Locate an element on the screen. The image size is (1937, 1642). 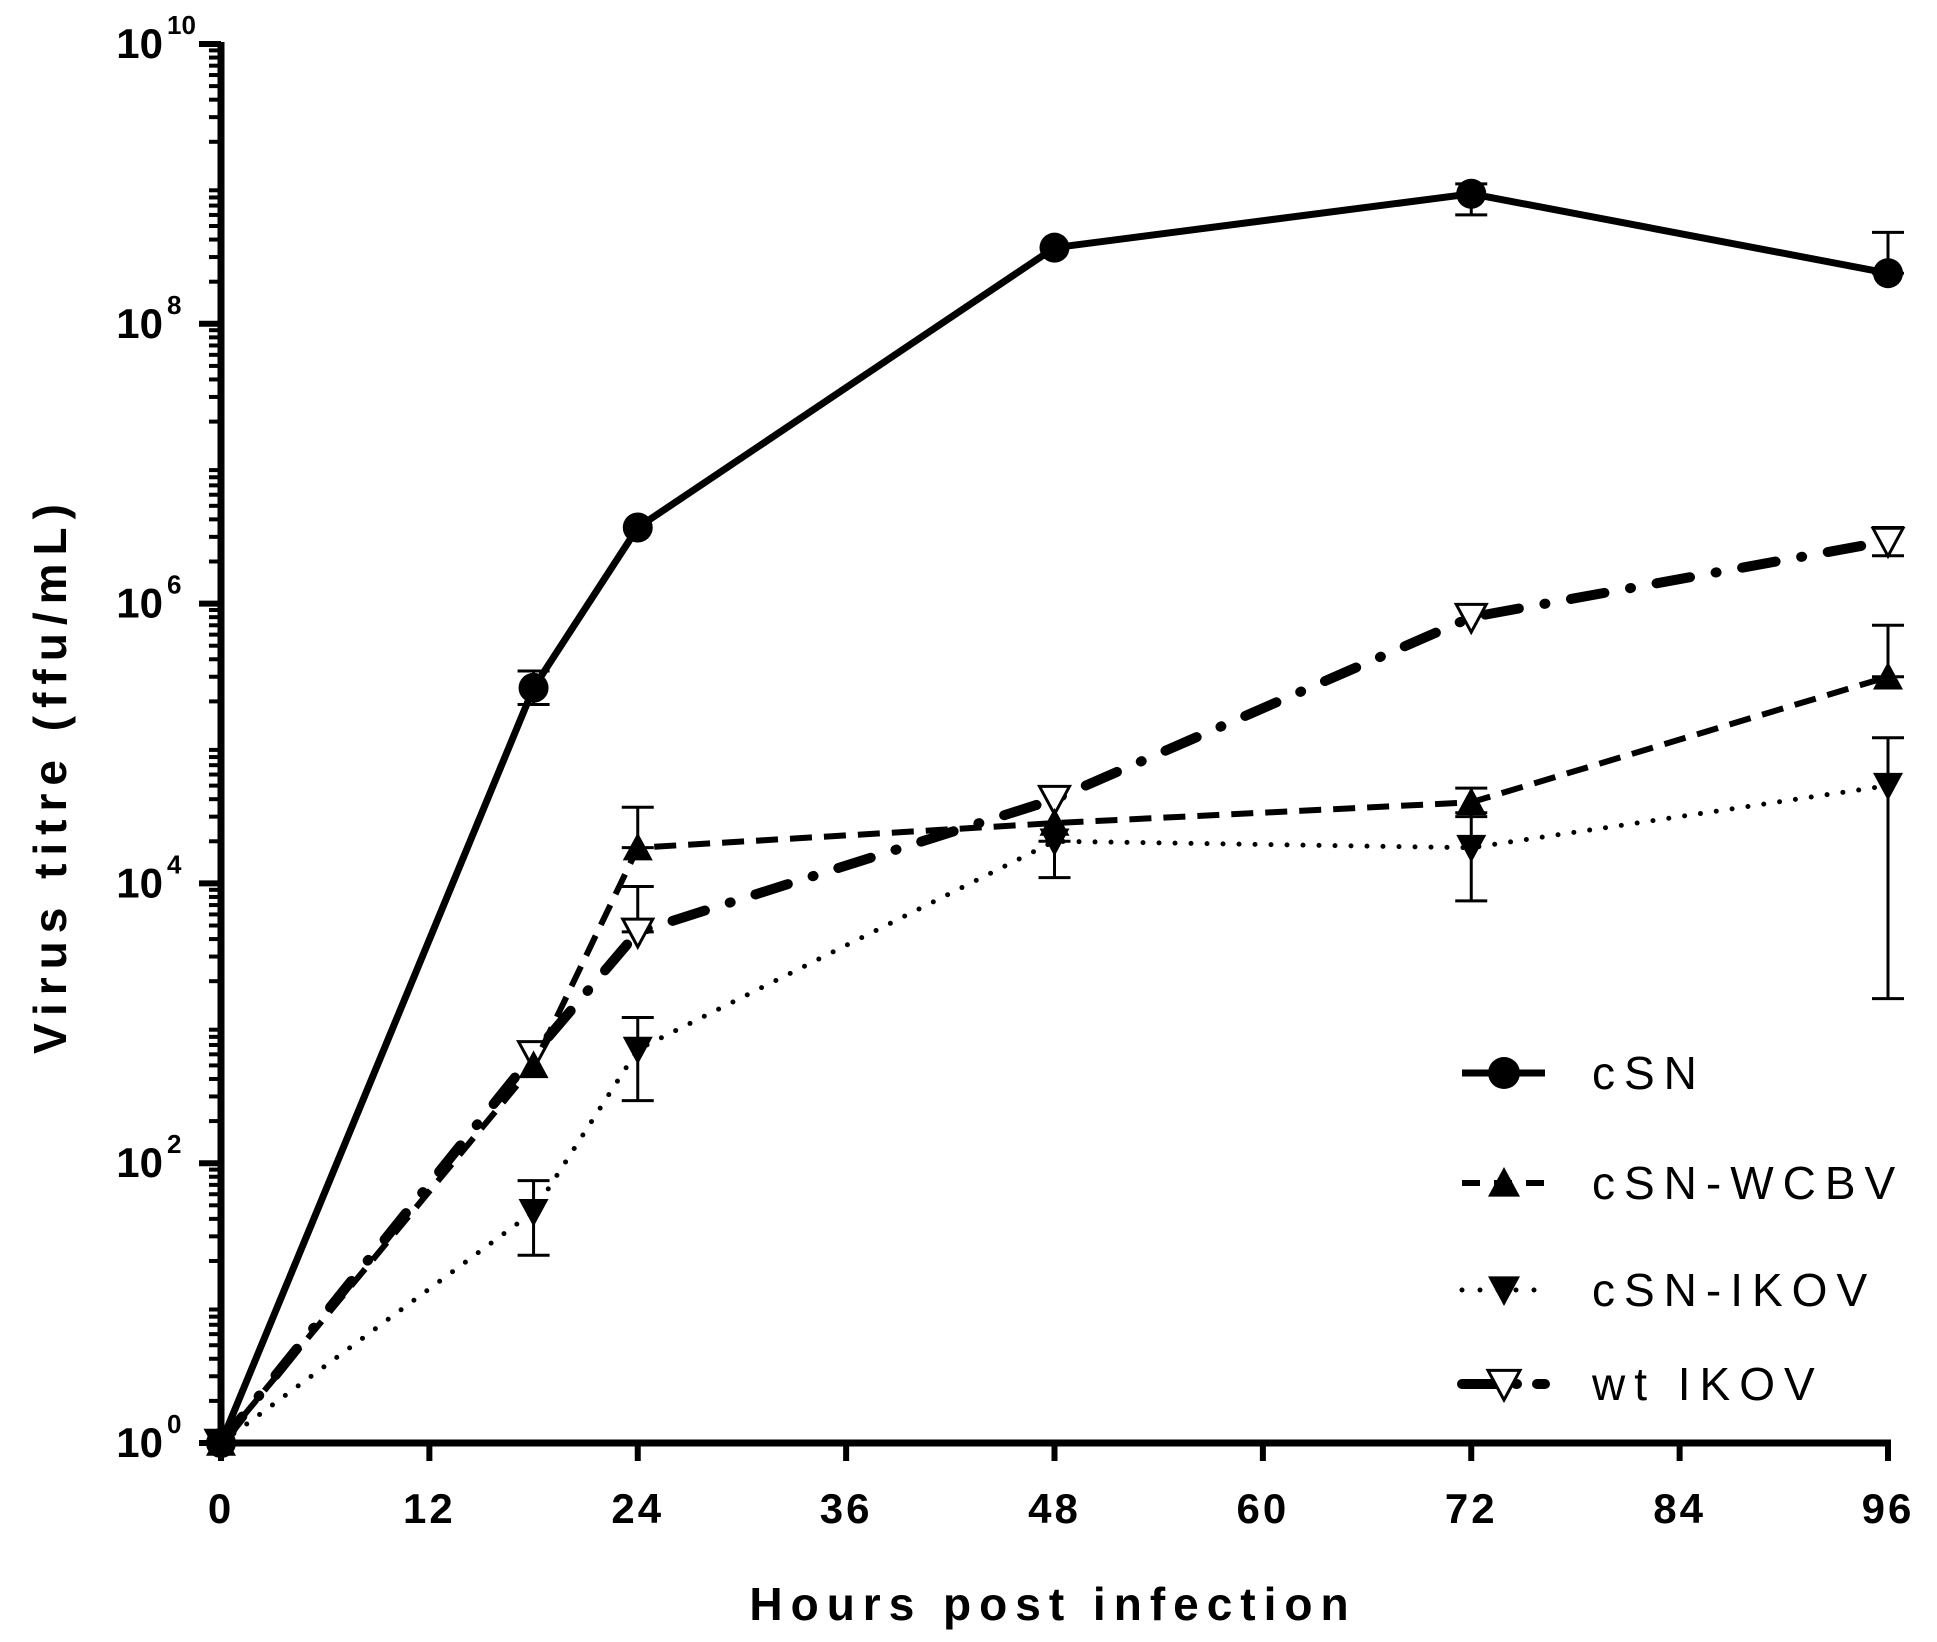
y-tick-exponent: 2 is located at coordinates (174, 1144).